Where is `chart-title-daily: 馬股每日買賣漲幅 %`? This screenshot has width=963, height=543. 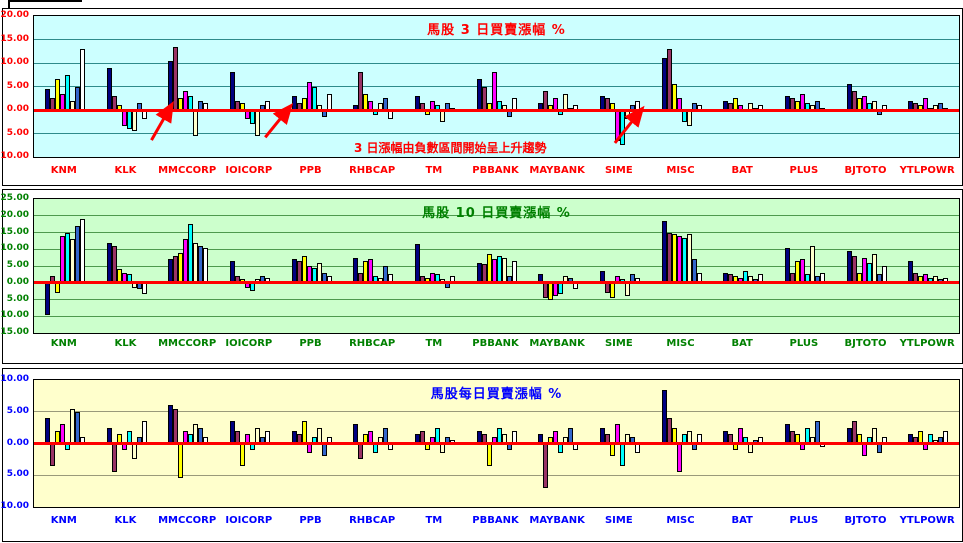 chart-title-daily: 馬股每日買賣漲幅 % is located at coordinates (496, 394).